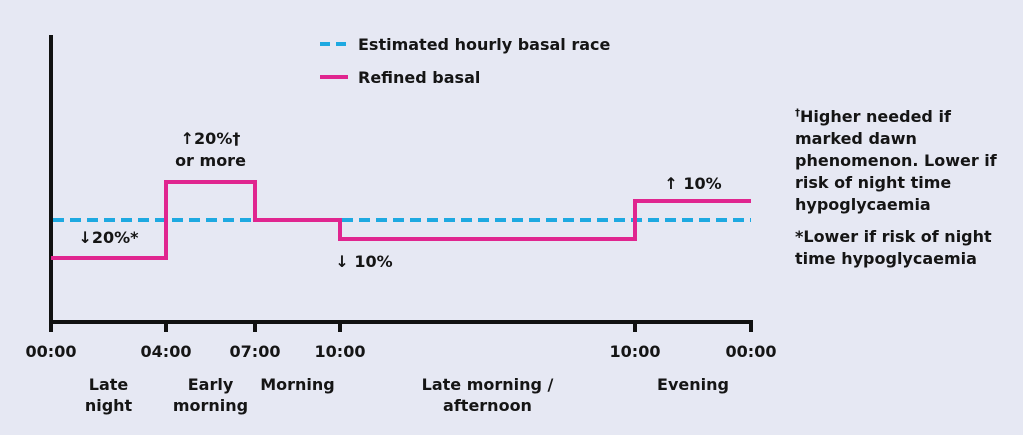 This screenshot has height=435, width=1023. I want to click on refined-basal-line, so click(401, 220).